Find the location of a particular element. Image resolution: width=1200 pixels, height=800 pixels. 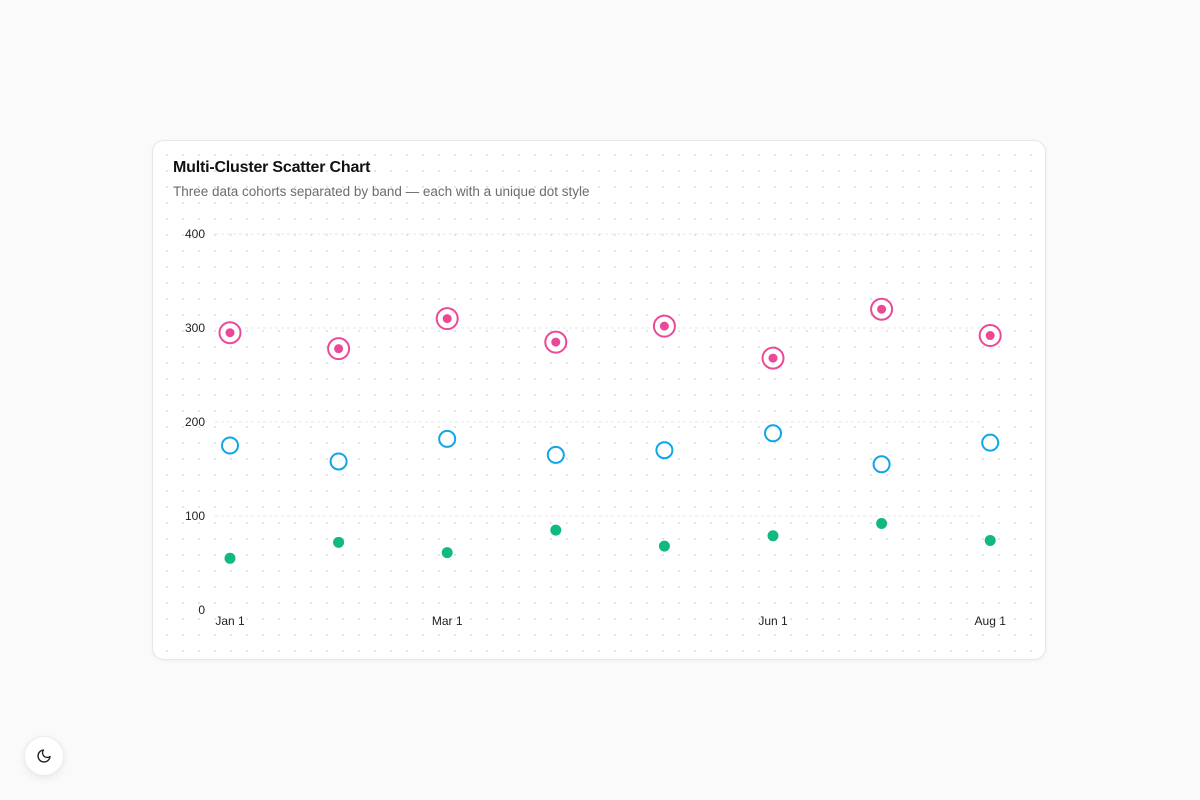

y-axis: 0 100 200 300 400 is located at coordinates (195, 422).